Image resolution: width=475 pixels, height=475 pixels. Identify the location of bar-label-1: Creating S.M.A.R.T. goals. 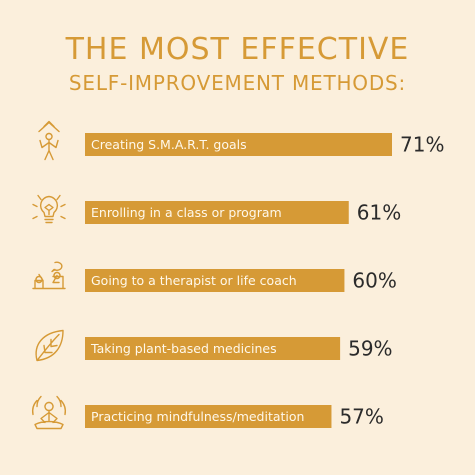
(169, 144).